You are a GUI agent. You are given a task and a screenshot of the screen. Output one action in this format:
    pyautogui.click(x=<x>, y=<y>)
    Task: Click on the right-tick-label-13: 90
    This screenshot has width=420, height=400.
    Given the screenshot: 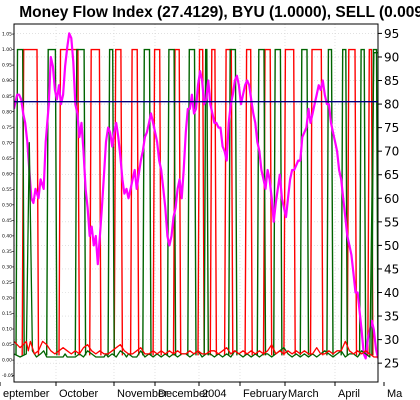 What is the action you would take?
    pyautogui.click(x=391, y=57)
    